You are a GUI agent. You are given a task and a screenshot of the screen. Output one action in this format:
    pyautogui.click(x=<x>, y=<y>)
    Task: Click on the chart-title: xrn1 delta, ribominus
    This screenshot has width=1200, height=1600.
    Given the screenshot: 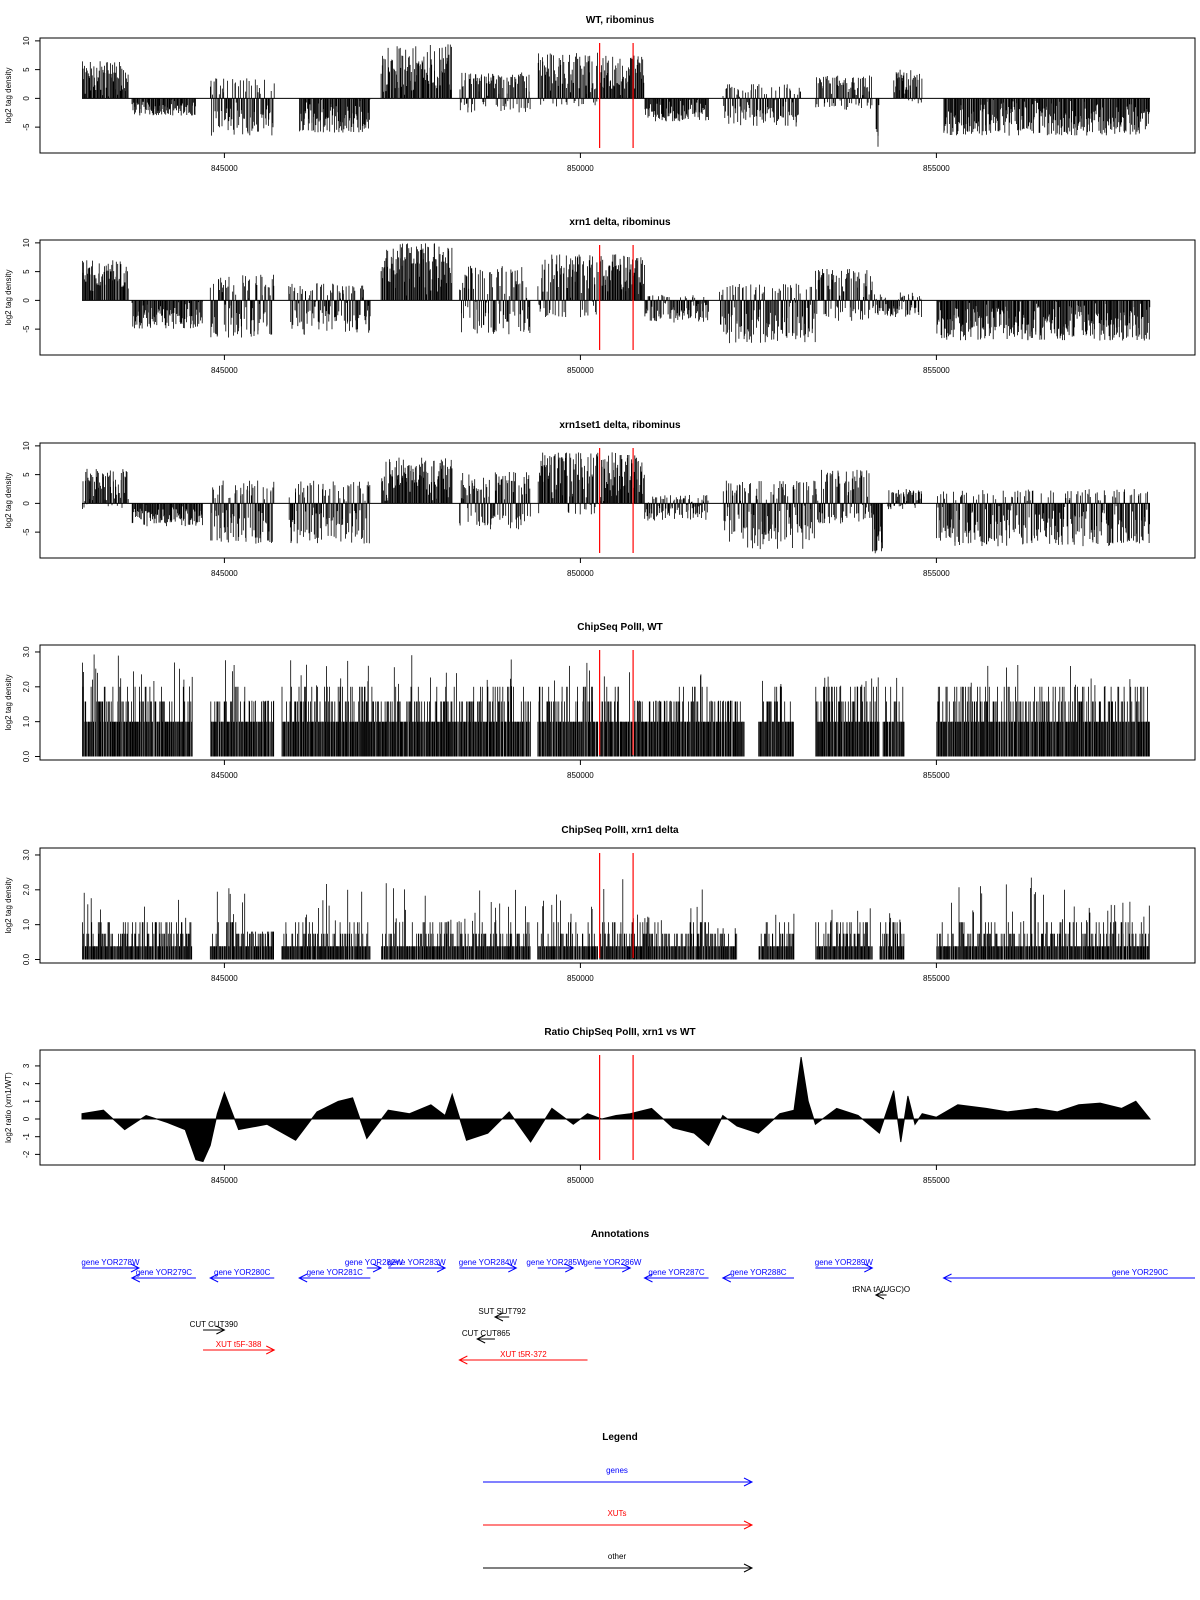 What is the action you would take?
    pyautogui.click(x=620, y=222)
    